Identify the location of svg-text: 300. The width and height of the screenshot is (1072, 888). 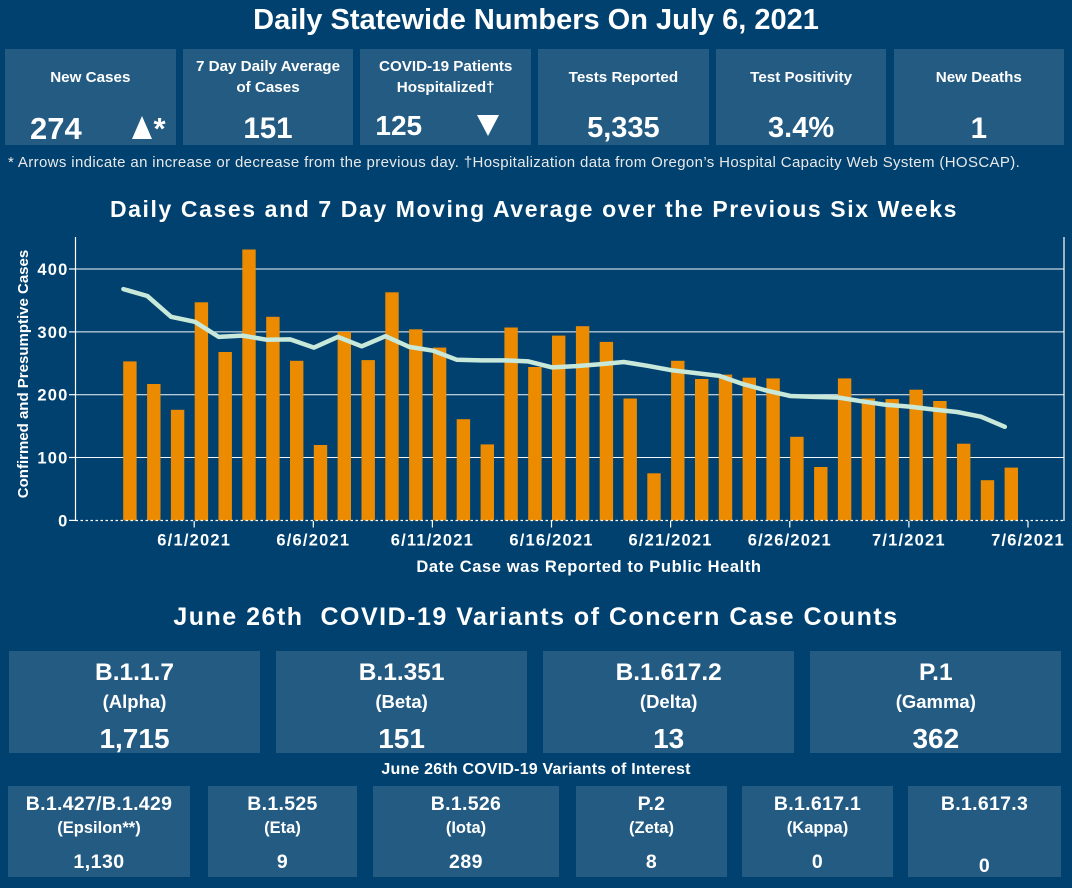
(52, 333).